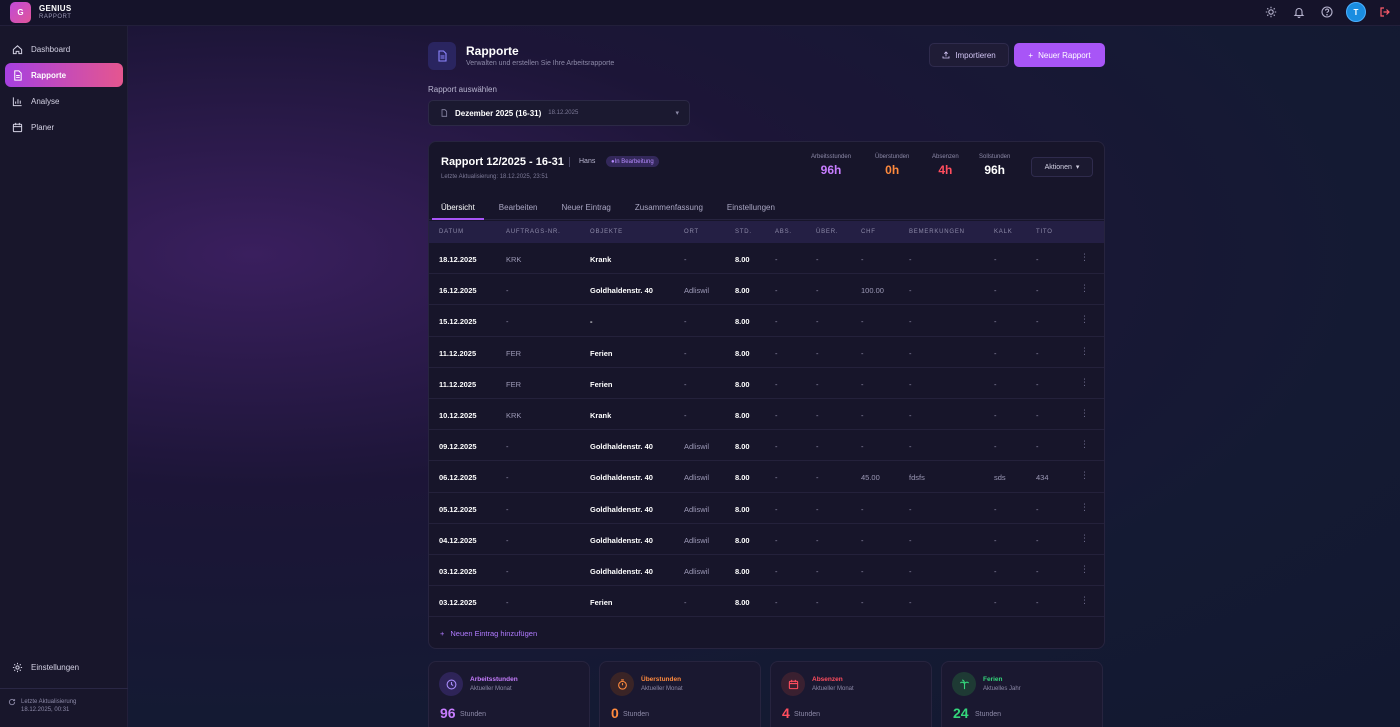 The image size is (1400, 727). Describe the element at coordinates (533, 232) in the screenshot. I see `column-header: AUFTRAGS-NR.` at that location.